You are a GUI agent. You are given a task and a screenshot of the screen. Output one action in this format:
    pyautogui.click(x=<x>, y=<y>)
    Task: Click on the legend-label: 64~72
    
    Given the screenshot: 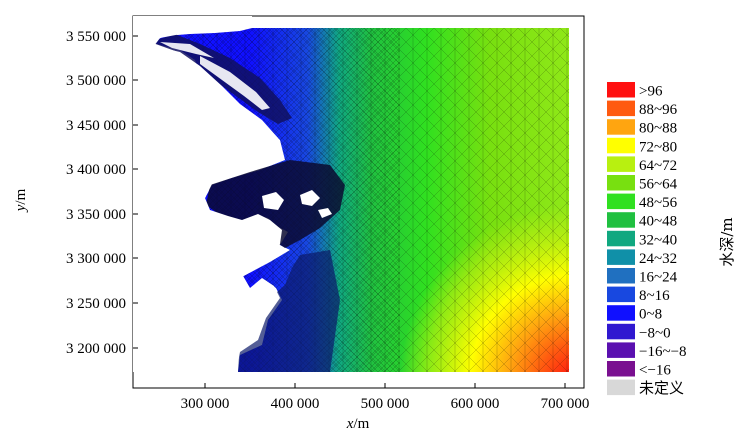 What is the action you would take?
    pyautogui.click(x=658, y=166)
    